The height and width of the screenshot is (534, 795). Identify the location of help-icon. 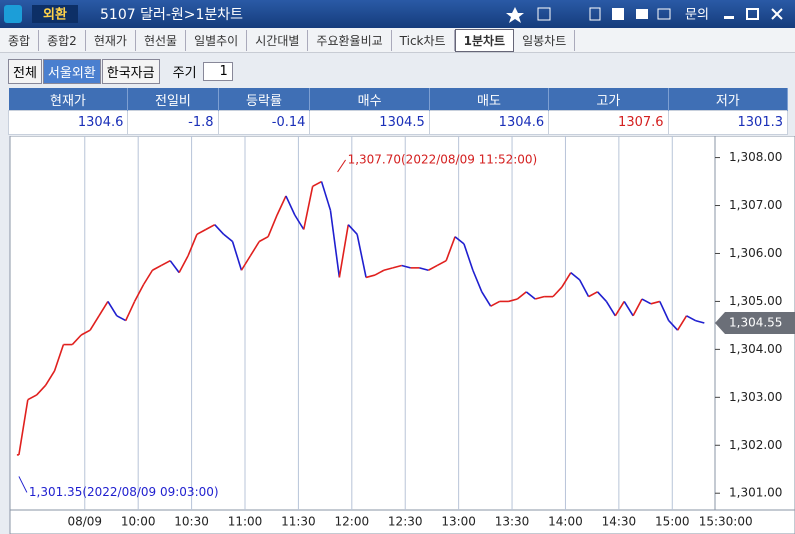
(618, 14).